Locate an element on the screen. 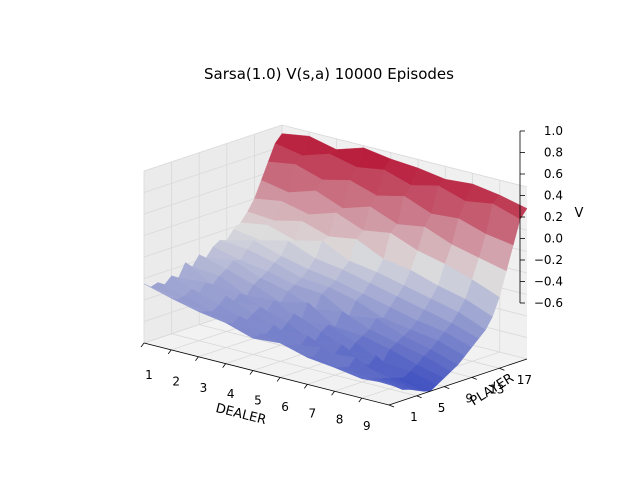 The image size is (640, 480). z-tick-label: 0.8 is located at coordinates (553, 153).